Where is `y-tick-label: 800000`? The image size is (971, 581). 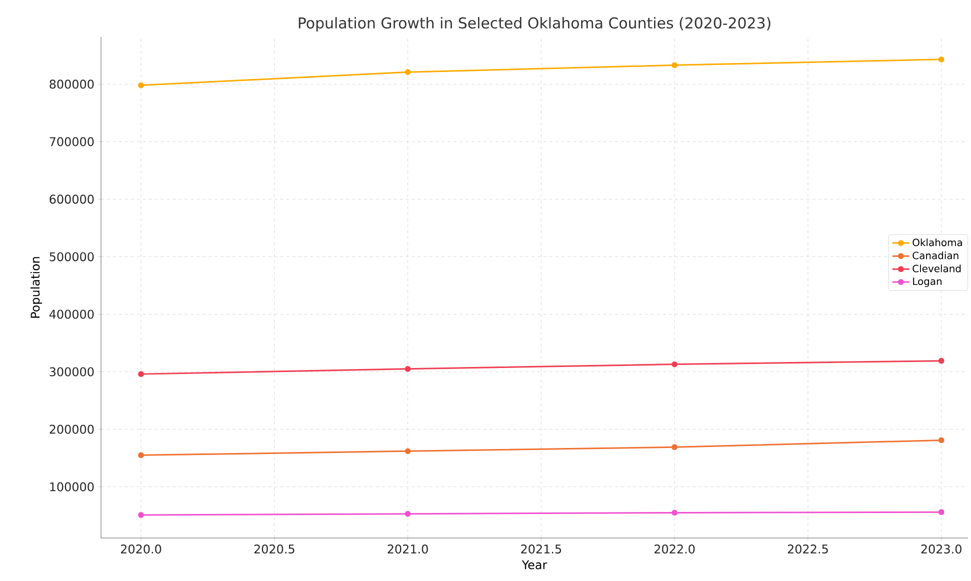
y-tick-label: 800000 is located at coordinates (72, 84).